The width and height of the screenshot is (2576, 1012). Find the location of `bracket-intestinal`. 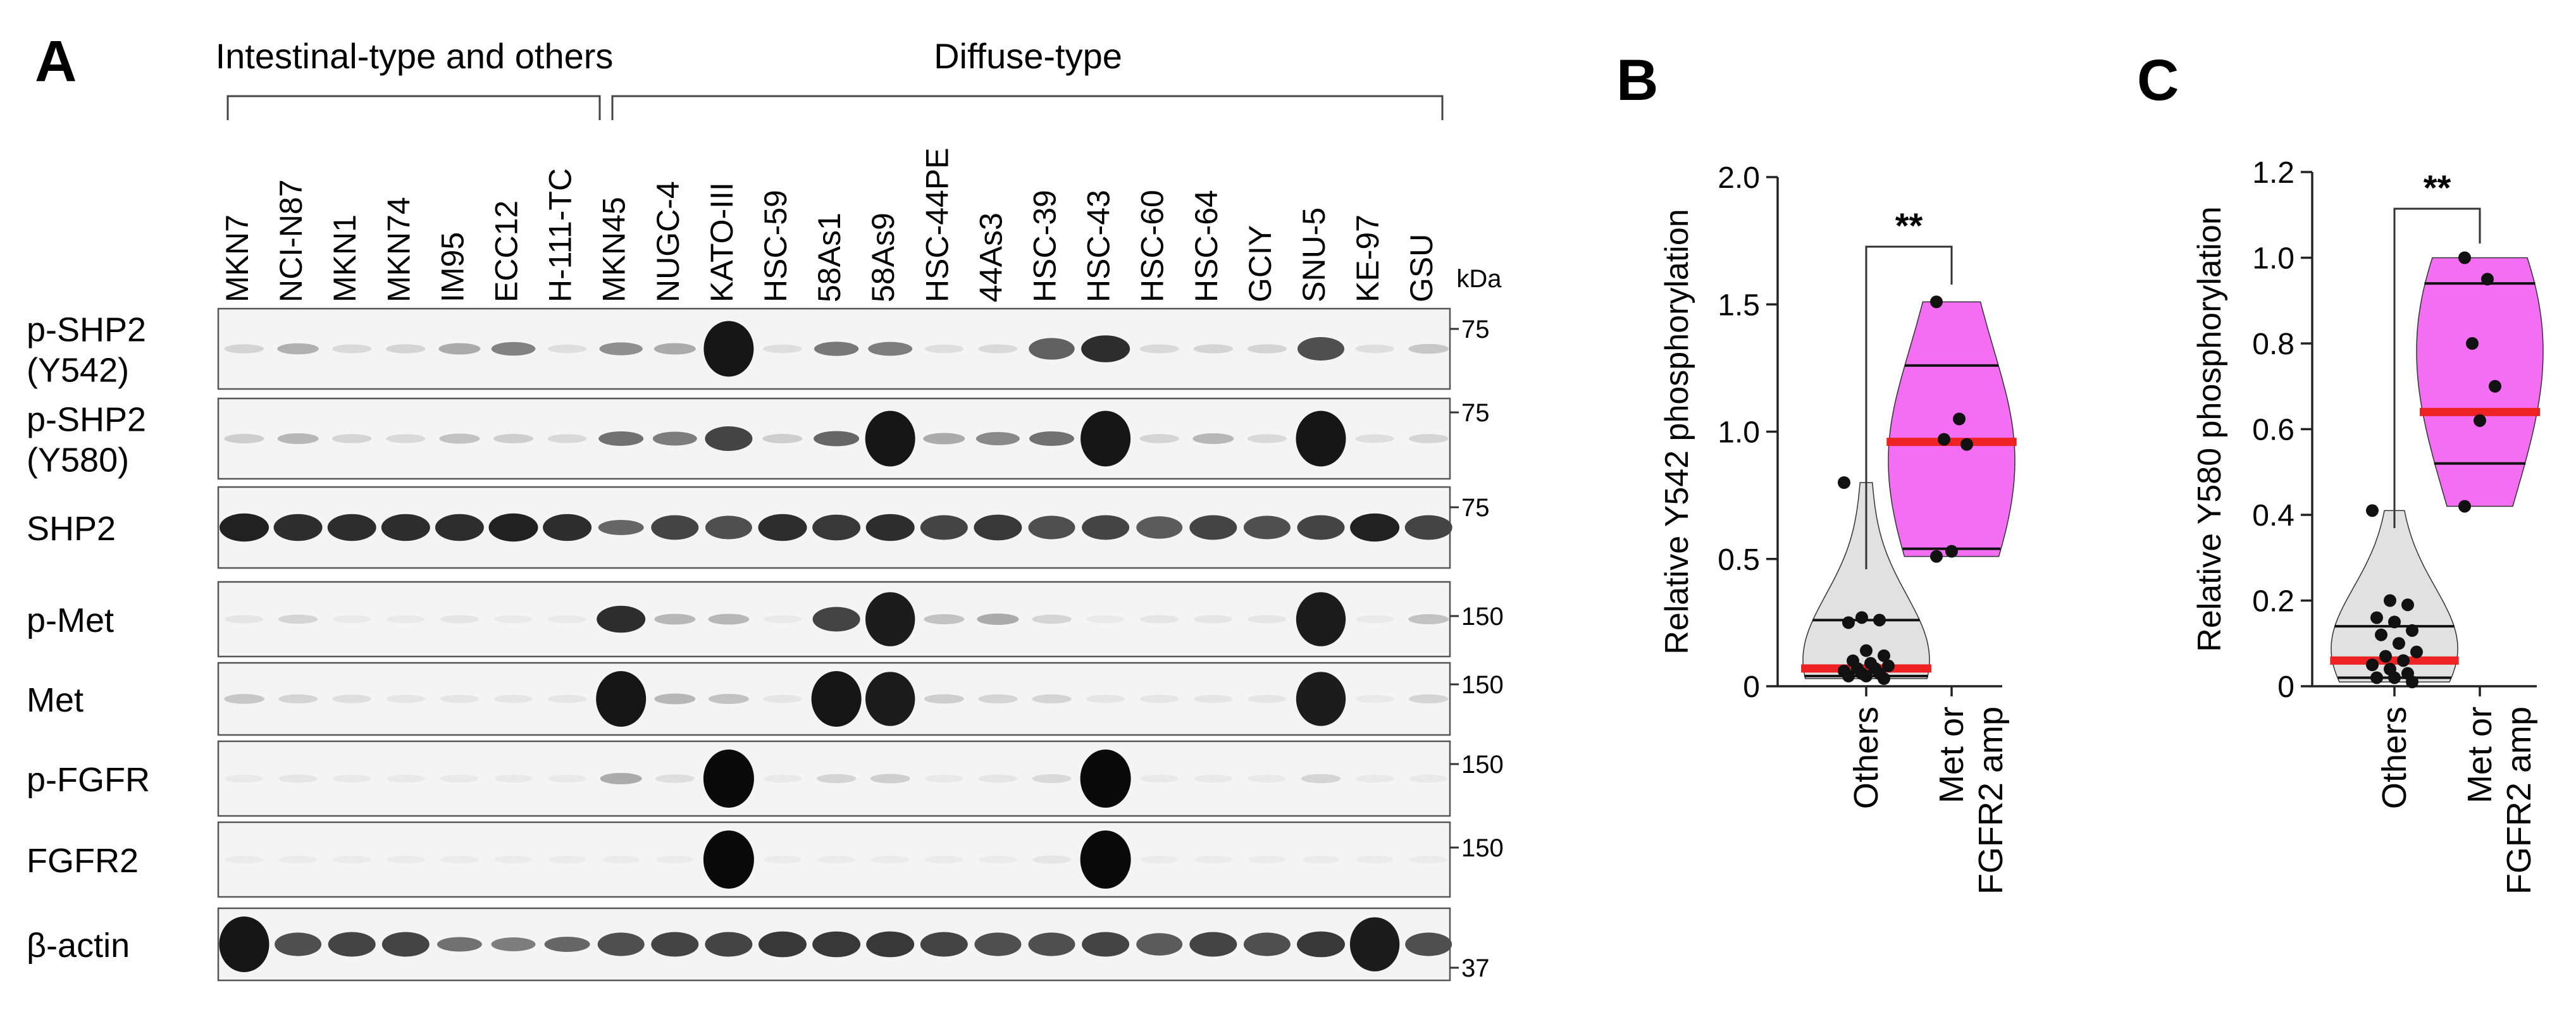

bracket-intestinal is located at coordinates (414, 107).